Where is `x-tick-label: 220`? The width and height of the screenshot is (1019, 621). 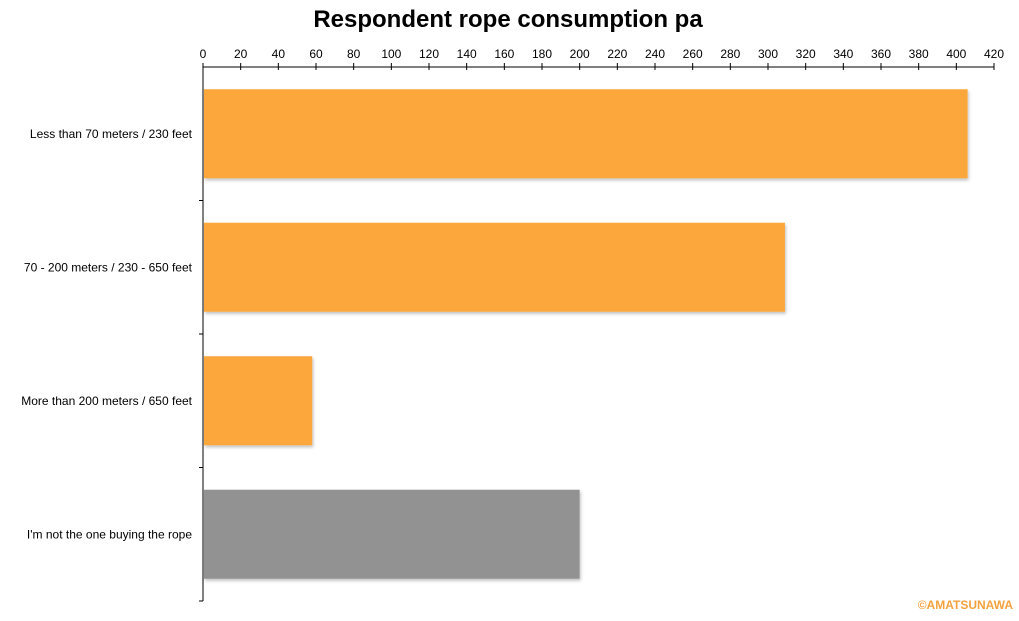 x-tick-label: 220 is located at coordinates (617, 54).